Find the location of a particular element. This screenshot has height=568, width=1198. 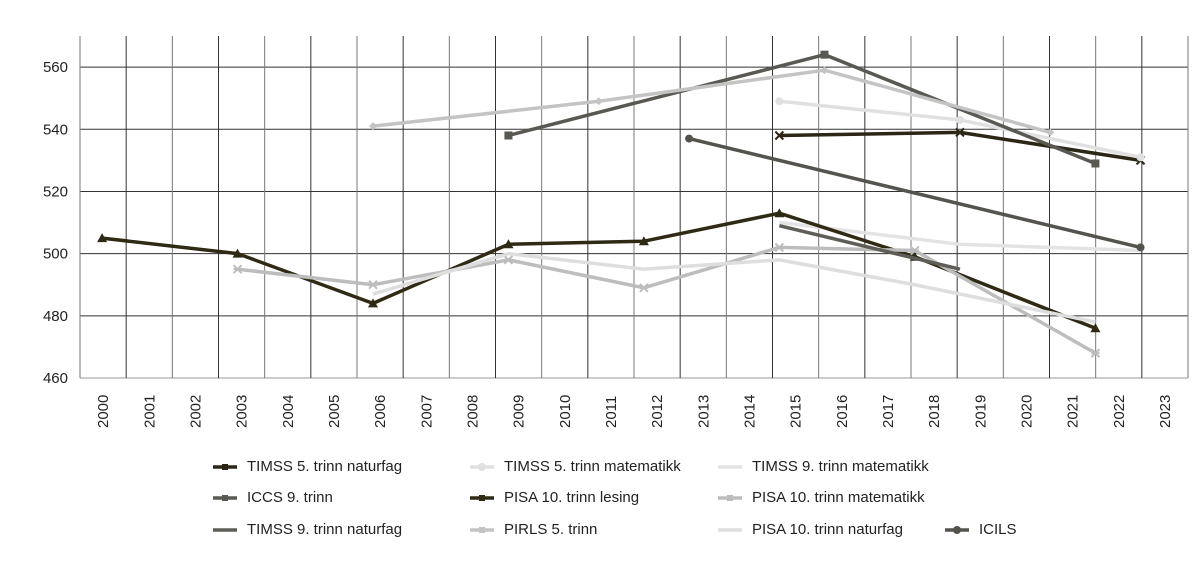

x-tick-label: 2007 is located at coordinates (426, 411).